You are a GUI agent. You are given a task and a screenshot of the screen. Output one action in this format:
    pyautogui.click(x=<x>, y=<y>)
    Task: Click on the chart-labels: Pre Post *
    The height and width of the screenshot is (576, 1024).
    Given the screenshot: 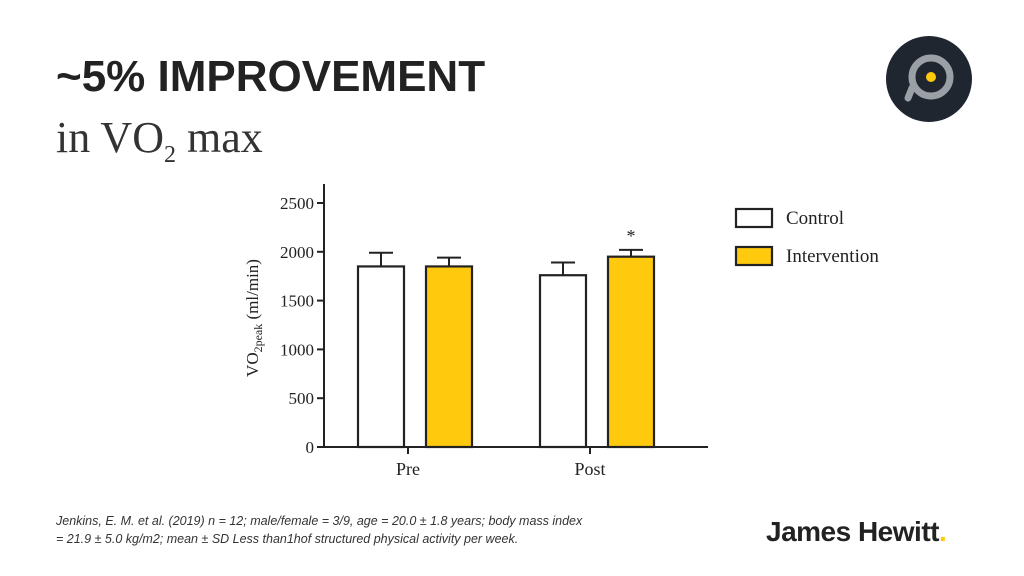 What is the action you would take?
    pyautogui.click(x=516, y=352)
    